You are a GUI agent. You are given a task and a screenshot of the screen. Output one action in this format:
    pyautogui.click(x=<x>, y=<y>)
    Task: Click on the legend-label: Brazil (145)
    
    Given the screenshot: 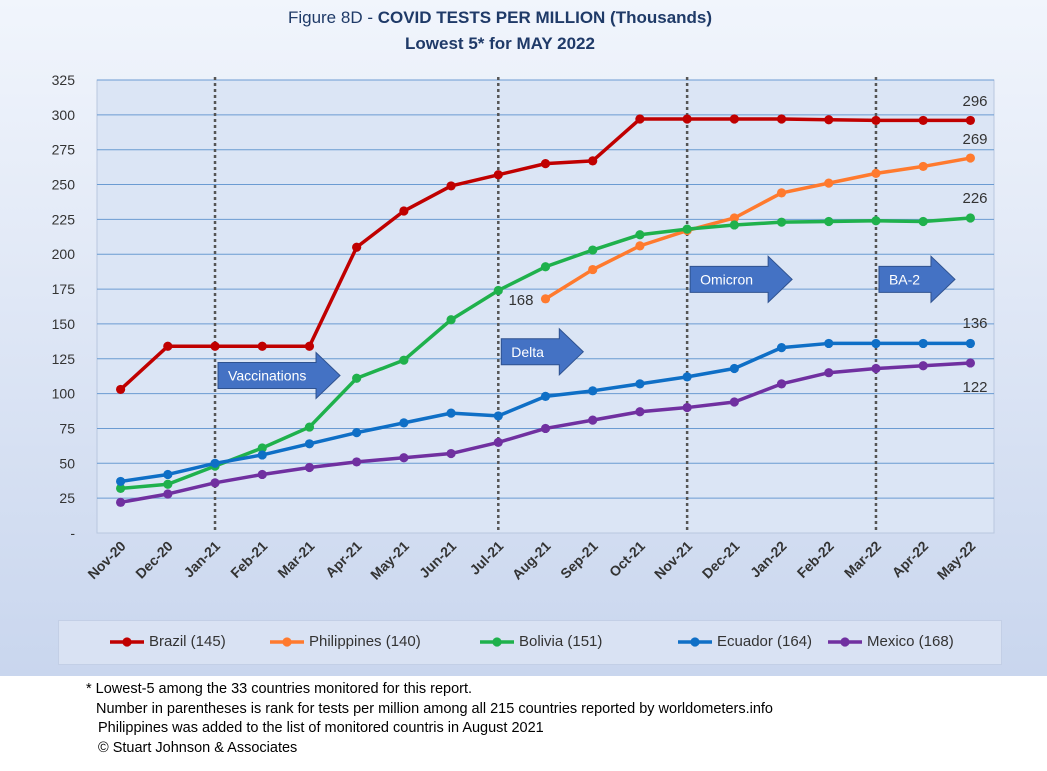 What is the action you would take?
    pyautogui.click(x=187, y=641)
    